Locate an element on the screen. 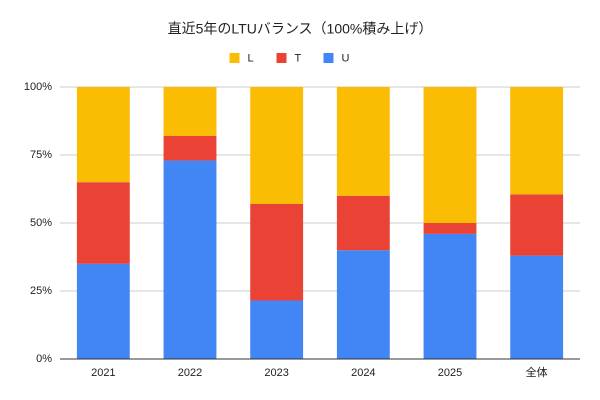 Image resolution: width=600 pixels, height=400 pixels. legend-label: L is located at coordinates (251, 58).